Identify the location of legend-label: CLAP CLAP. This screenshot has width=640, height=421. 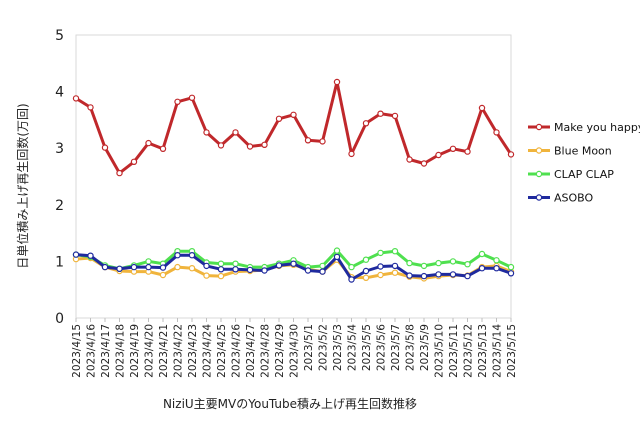
(584, 174).